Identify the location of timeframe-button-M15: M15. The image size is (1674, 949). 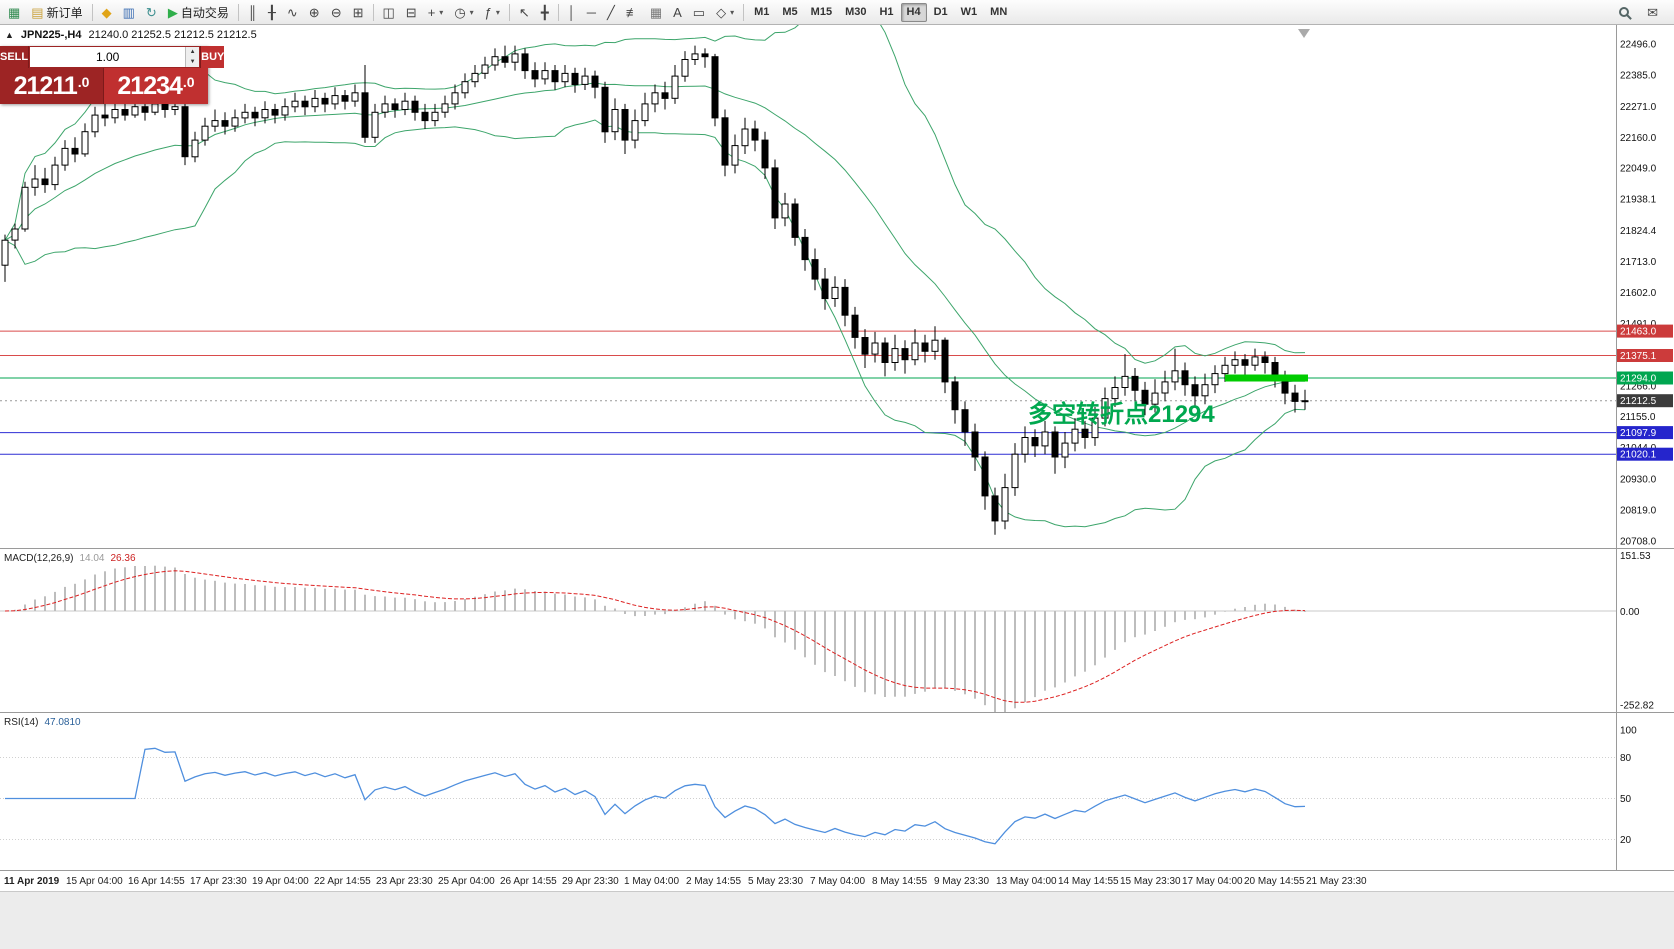
(821, 12).